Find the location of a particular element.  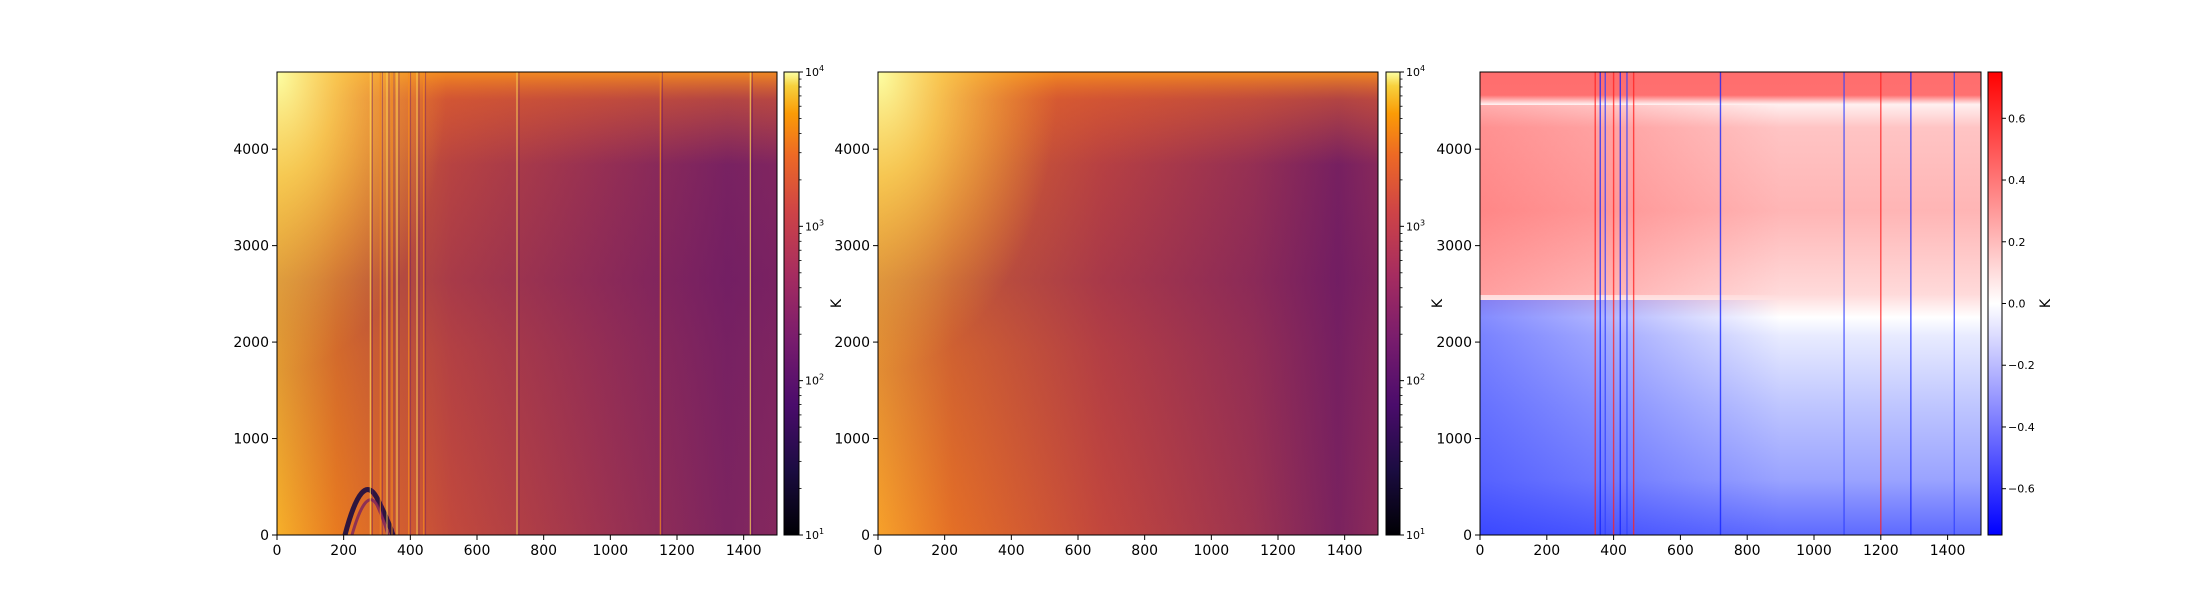

y-axis-2: 0 1000 2000 3000 4000 is located at coordinates (856, 343).